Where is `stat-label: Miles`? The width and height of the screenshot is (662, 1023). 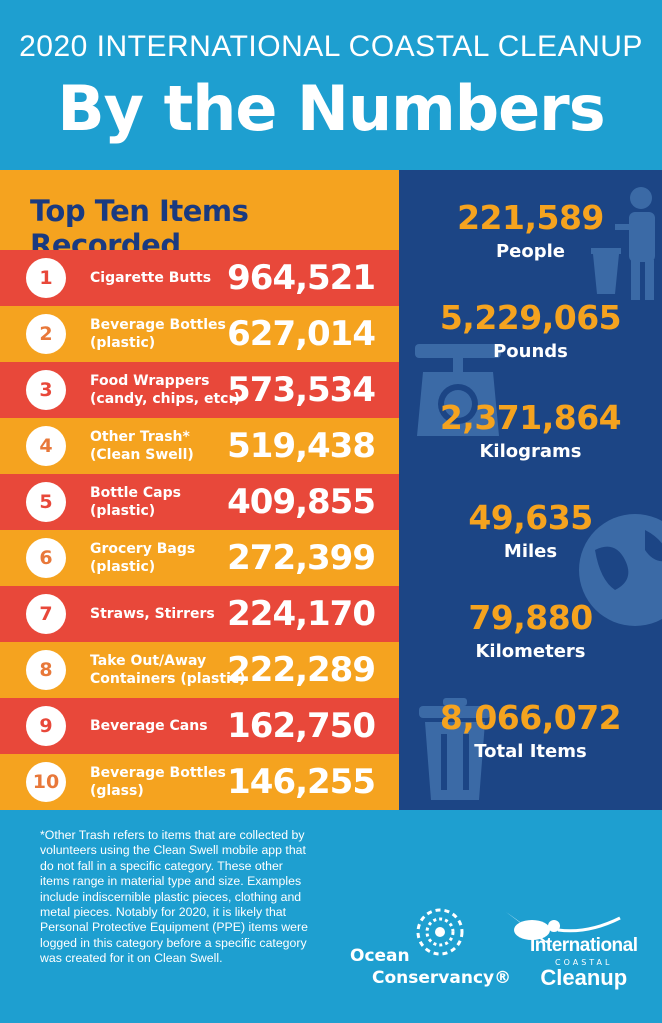
stat-label: Miles is located at coordinates (530, 551).